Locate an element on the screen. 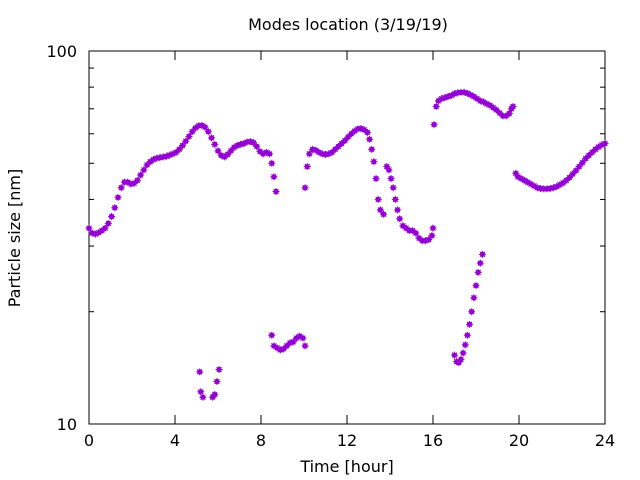 The image size is (640, 480). x-axis-label: Time [hour] is located at coordinates (346, 466).